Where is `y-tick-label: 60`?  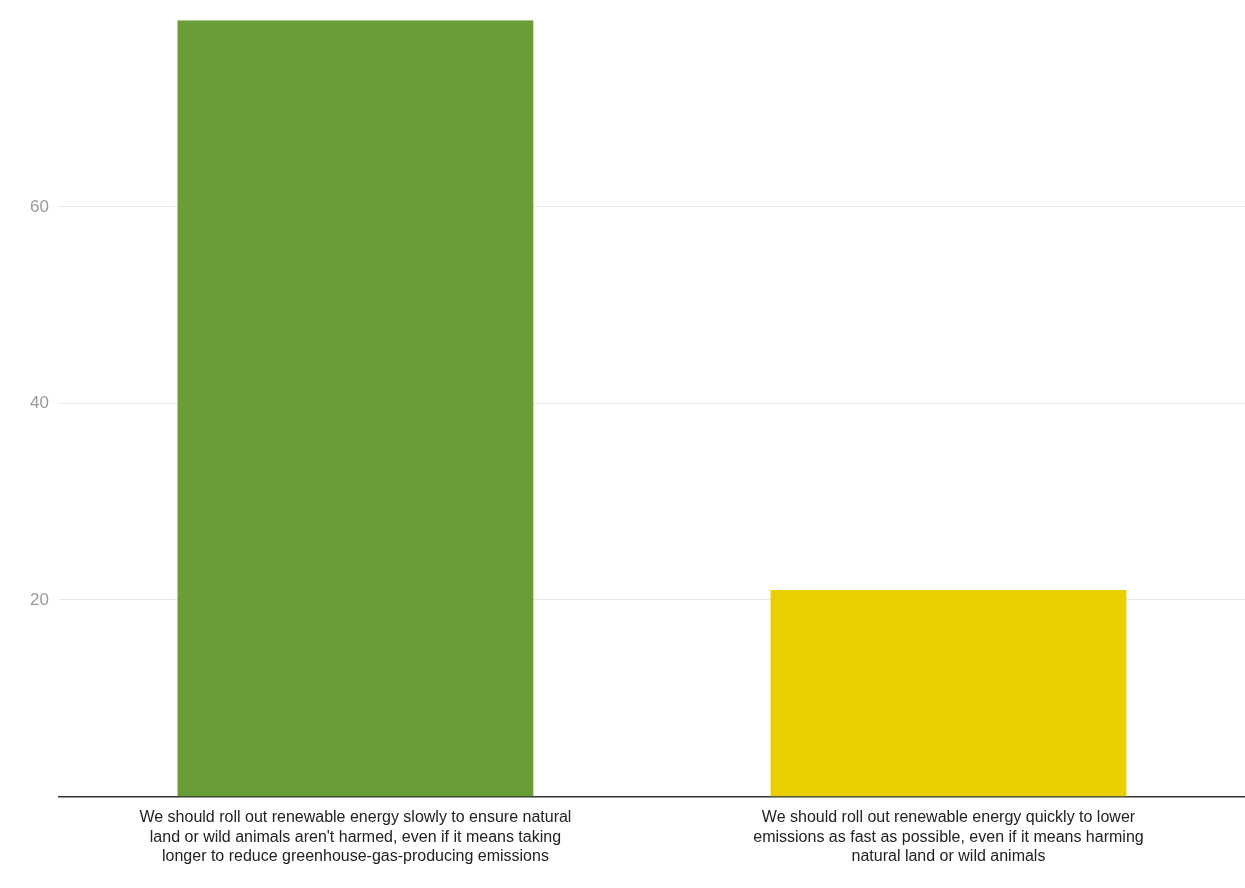
y-tick-label: 60 is located at coordinates (39, 206).